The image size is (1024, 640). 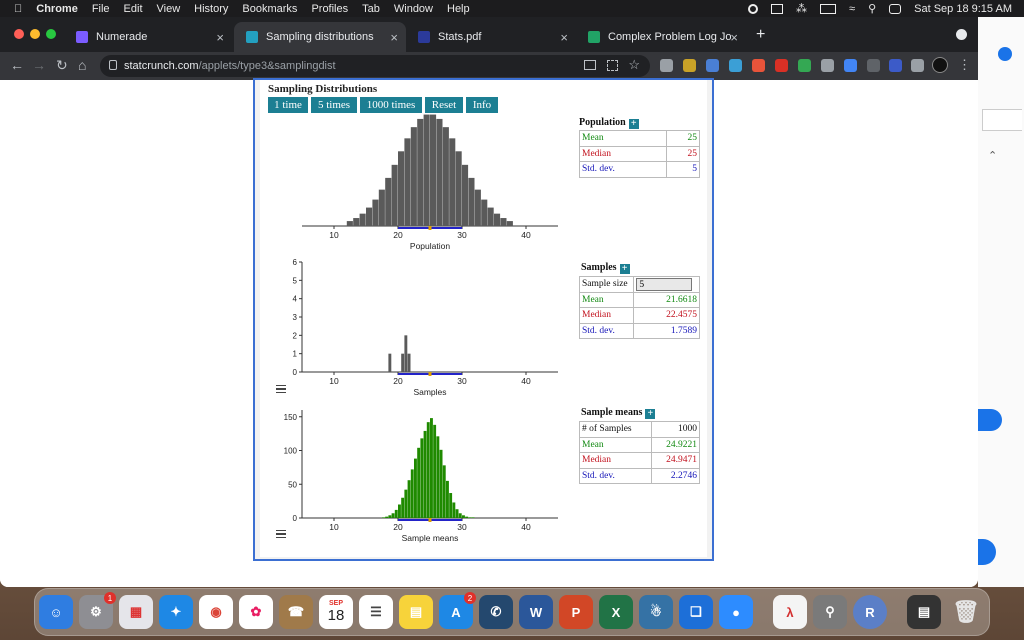 What do you see at coordinates (872, 9) in the screenshot?
I see `spotlight-icon: ⚲` at bounding box center [872, 9].